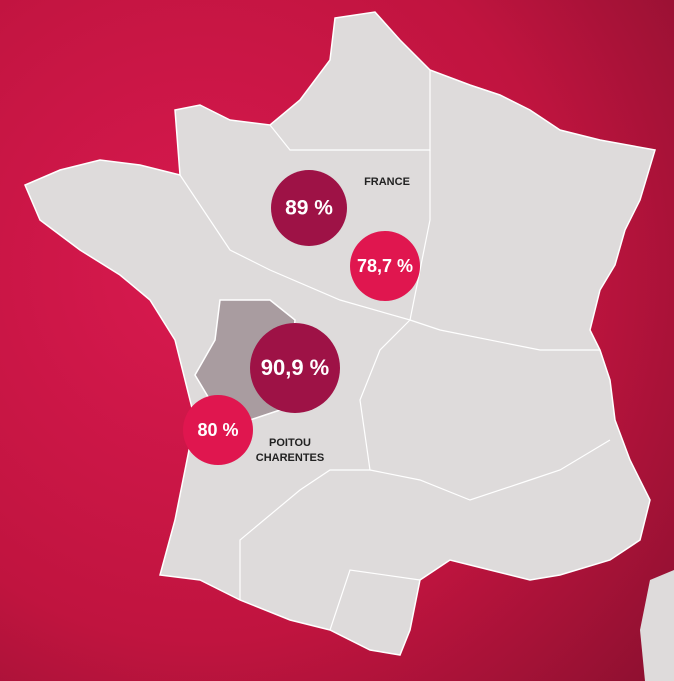 The width and height of the screenshot is (674, 681). I want to click on bubble-value: 80 %, so click(217, 430).